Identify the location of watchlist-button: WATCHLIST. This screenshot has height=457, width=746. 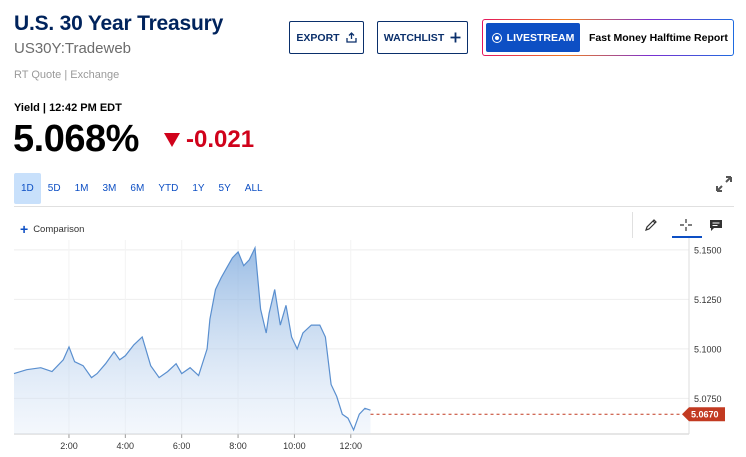
(422, 37).